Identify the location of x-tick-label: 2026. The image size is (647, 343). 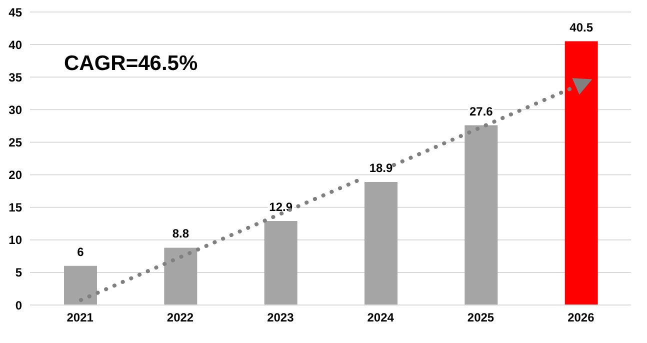
(581, 317).